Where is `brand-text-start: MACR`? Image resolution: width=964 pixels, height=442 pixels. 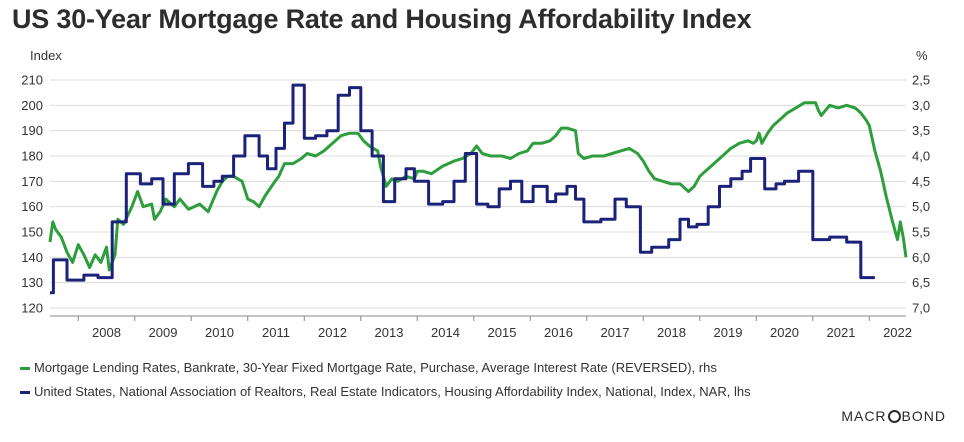 brand-text-start: MACR is located at coordinates (864, 416).